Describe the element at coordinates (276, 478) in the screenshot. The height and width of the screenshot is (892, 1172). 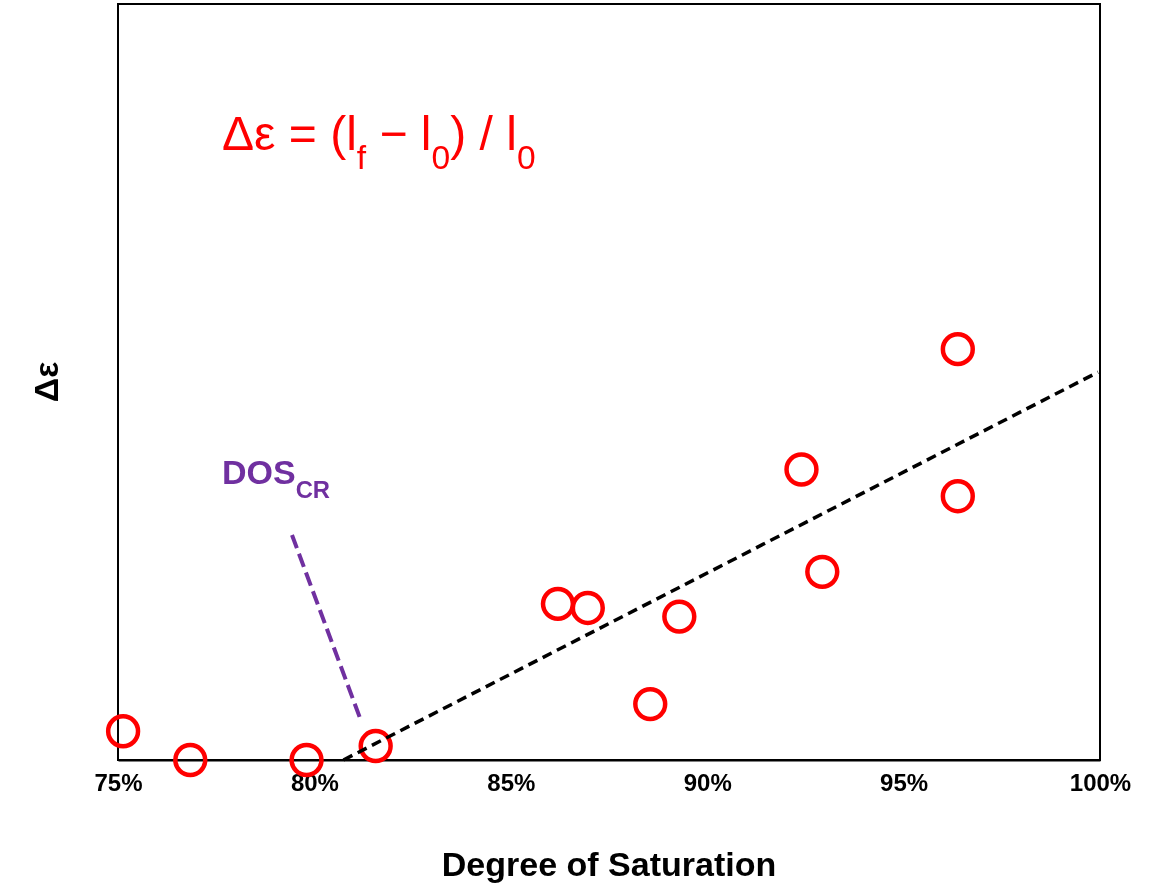
I see `annotation: DOS$_{CR}$` at that location.